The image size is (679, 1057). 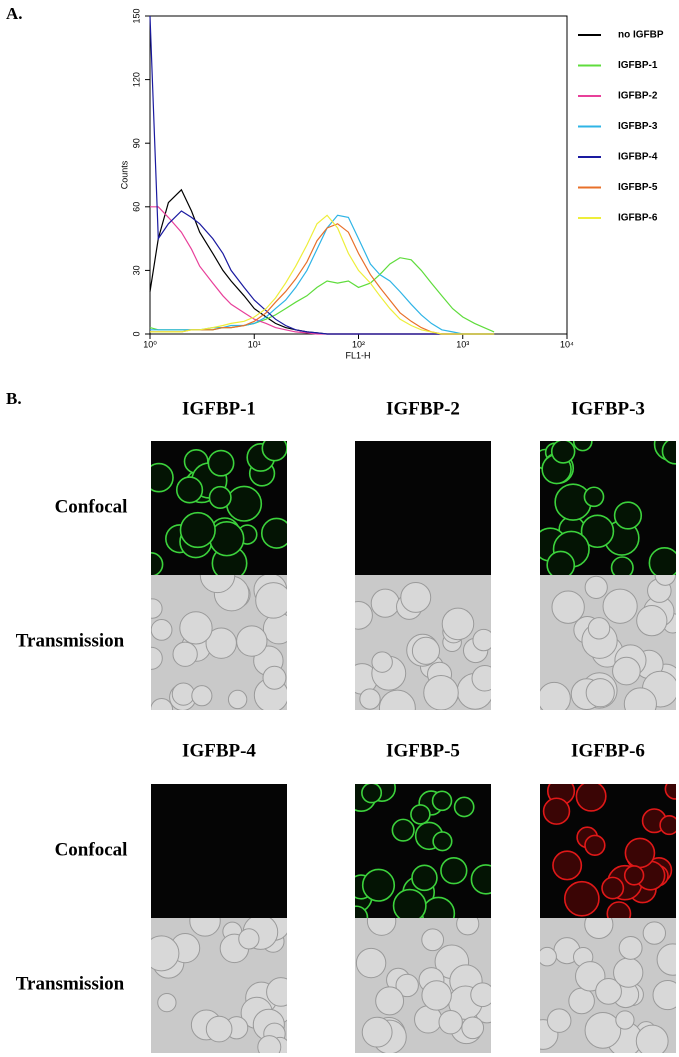 What do you see at coordinates (608, 408) in the screenshot?
I see `column-title: IGFBP-3` at bounding box center [608, 408].